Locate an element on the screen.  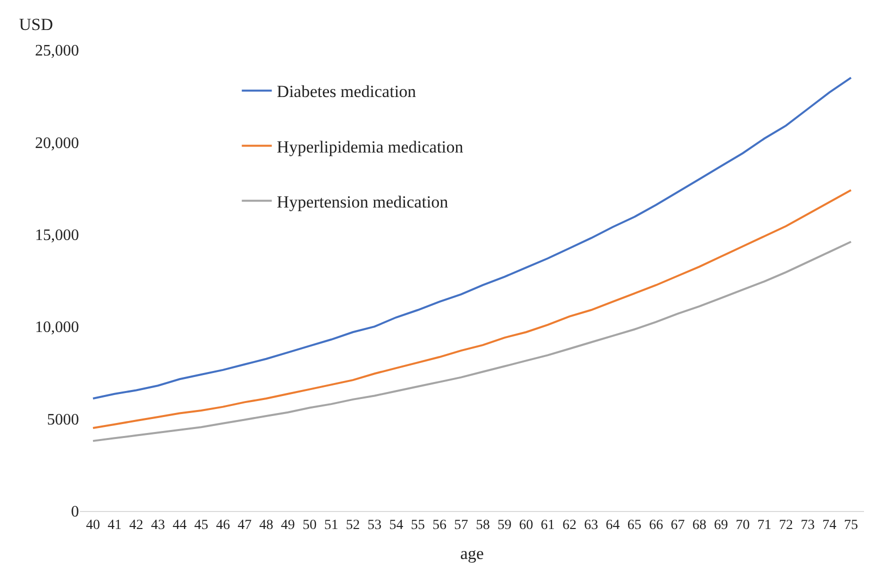
x-tick-label: 75 is located at coordinates (851, 525).